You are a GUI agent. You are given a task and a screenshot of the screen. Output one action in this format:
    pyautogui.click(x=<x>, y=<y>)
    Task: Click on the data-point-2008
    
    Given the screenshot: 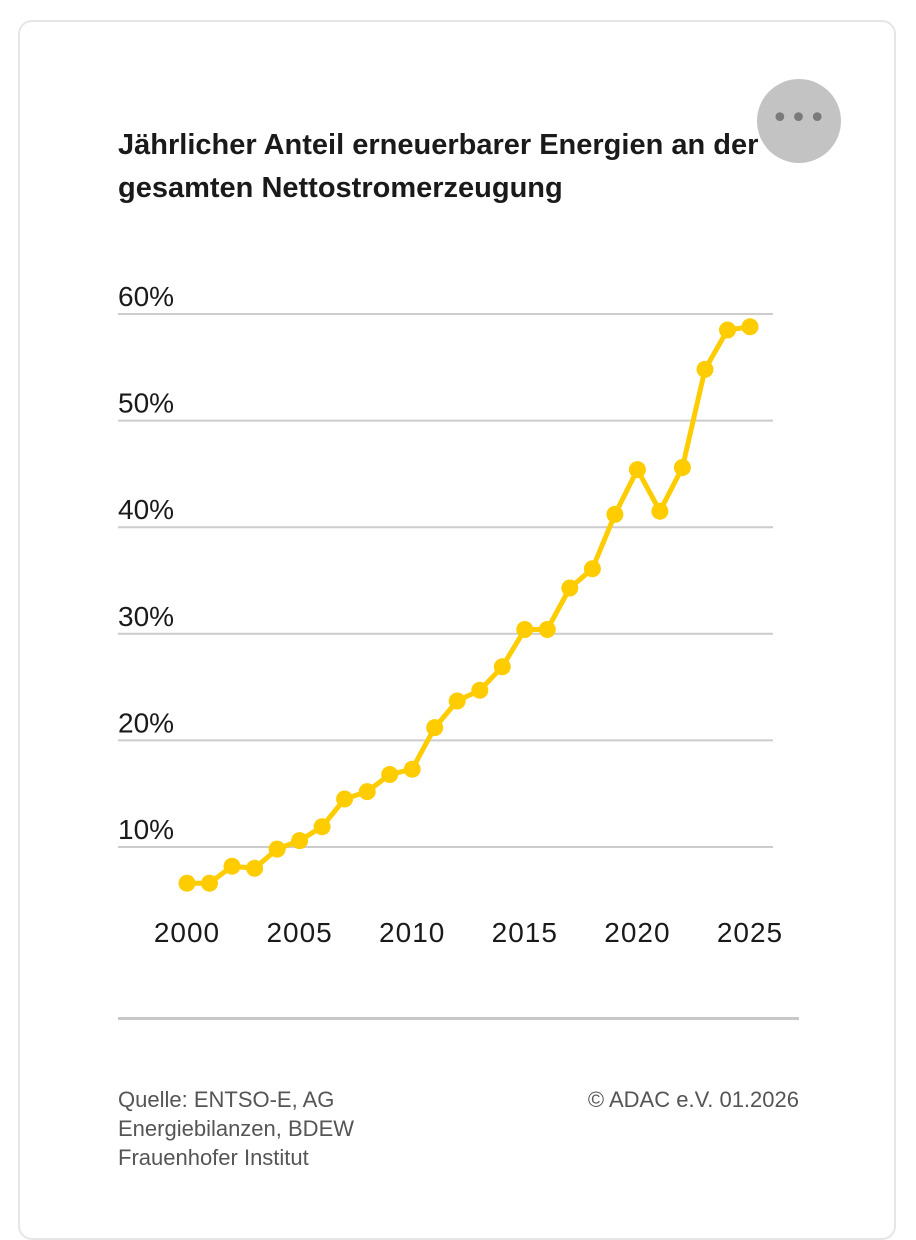 What is the action you would take?
    pyautogui.click(x=367, y=792)
    